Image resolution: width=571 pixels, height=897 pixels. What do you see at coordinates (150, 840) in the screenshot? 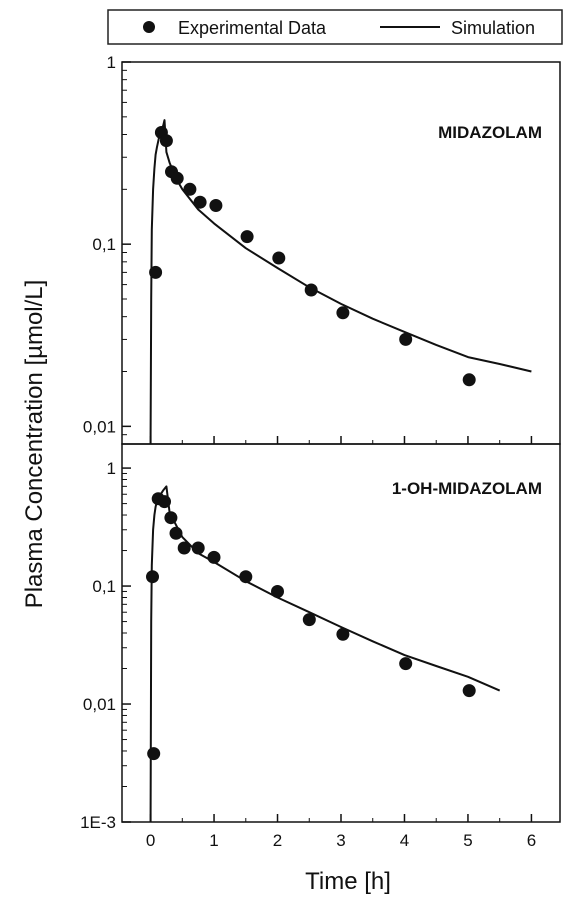
I see `x-tick-label: 0` at bounding box center [150, 840].